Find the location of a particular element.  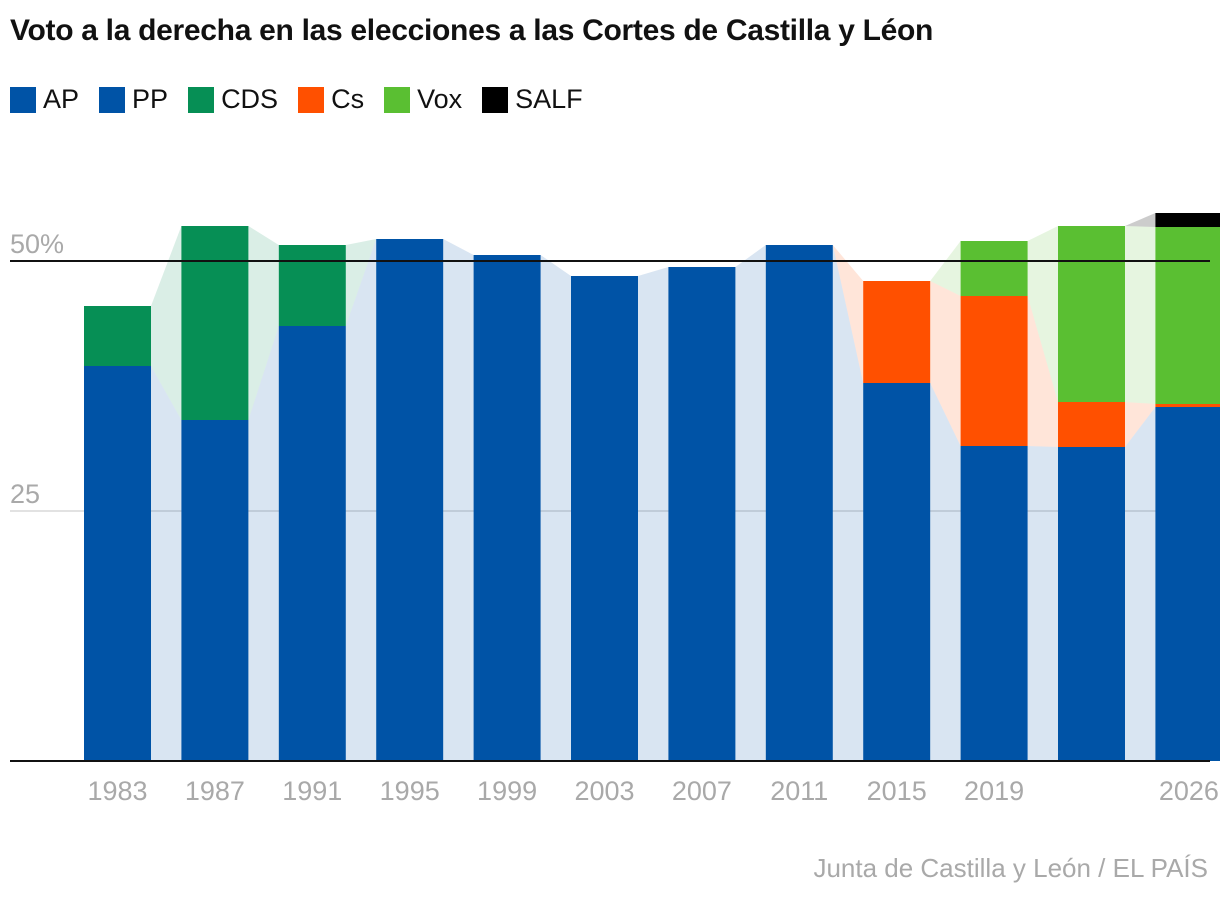

legend-item-salf: SALF is located at coordinates (532, 99).